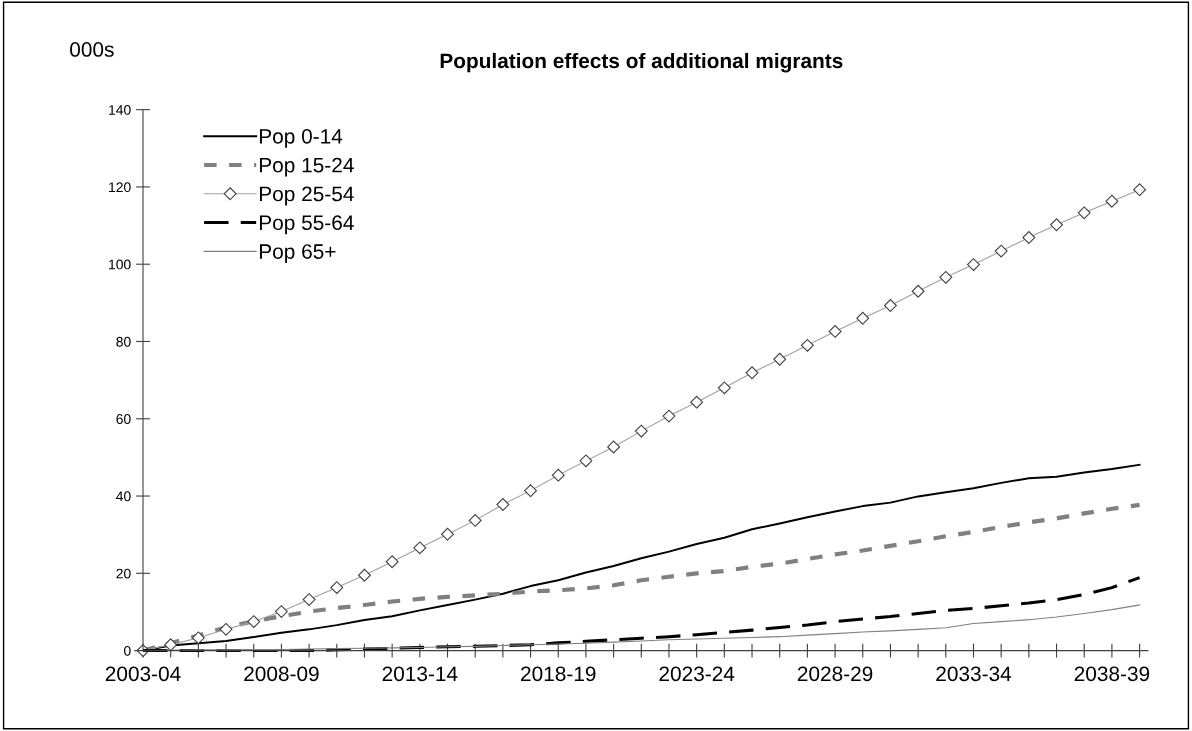 The height and width of the screenshot is (731, 1192). Describe the element at coordinates (697, 674) in the screenshot. I see `x-tick-label: 2023-24` at that location.